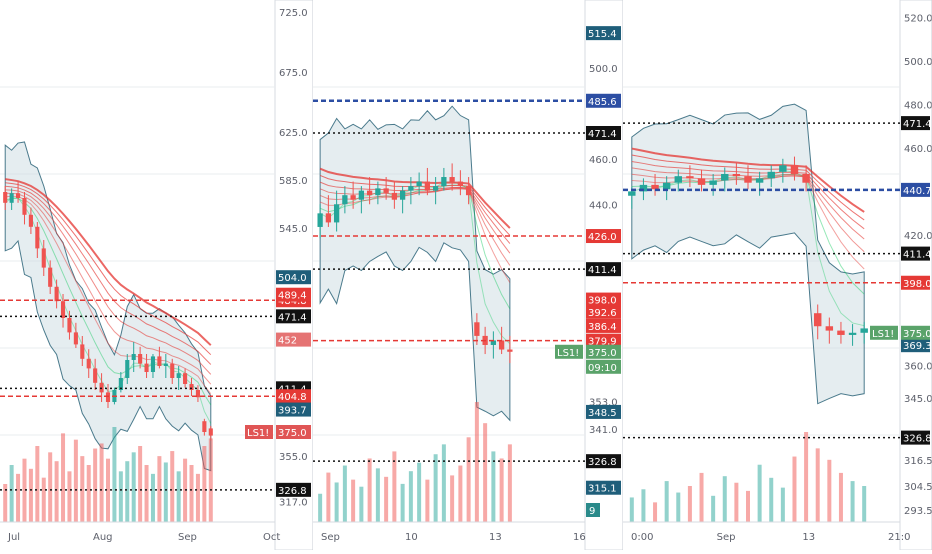  Describe the element at coordinates (602, 270) in the screenshot. I see `price-level-badge-text: 411.4` at that location.